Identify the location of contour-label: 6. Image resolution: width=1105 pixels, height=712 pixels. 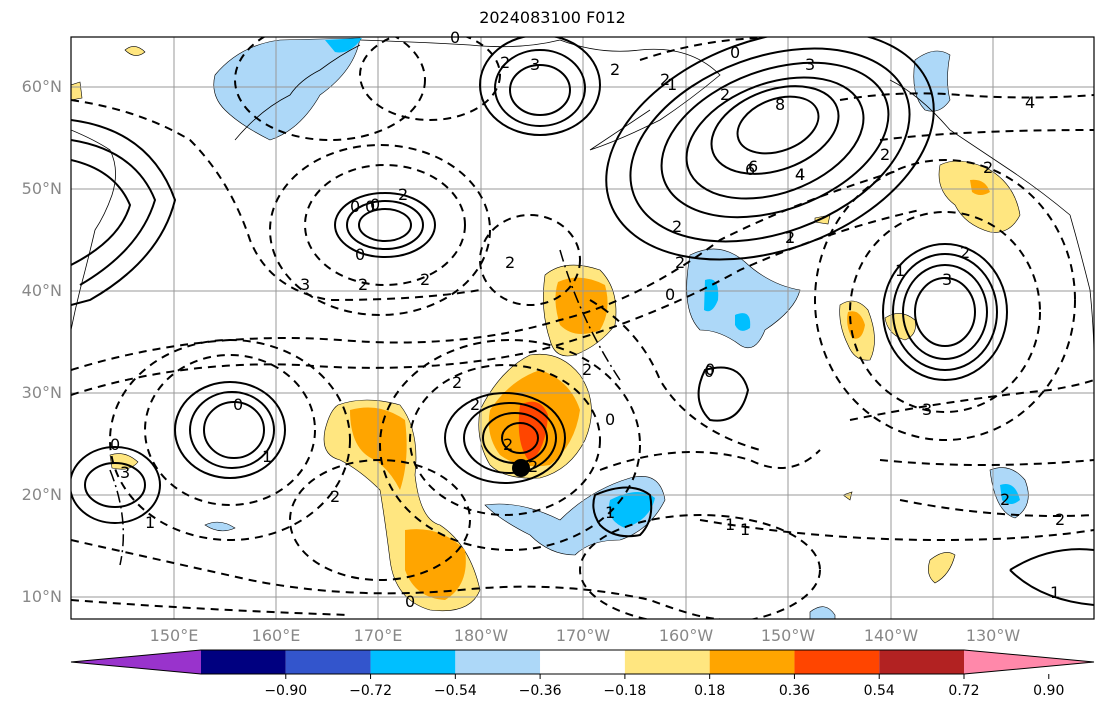
(750, 169).